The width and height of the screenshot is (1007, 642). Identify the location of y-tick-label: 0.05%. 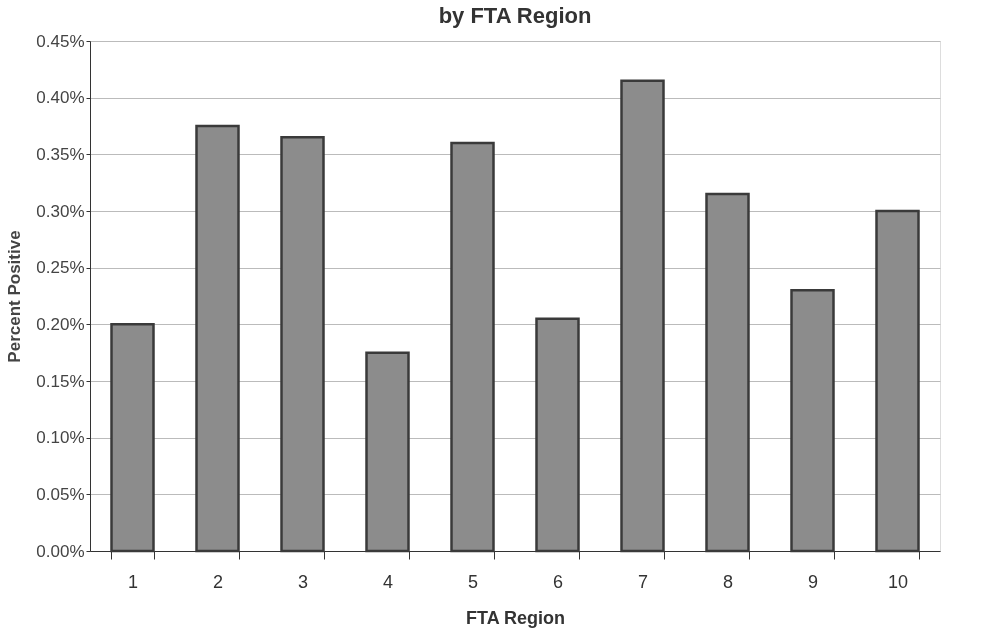
(60, 494).